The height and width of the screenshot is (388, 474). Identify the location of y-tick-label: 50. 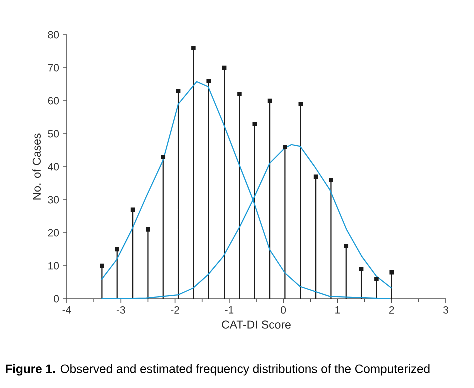
(54, 134).